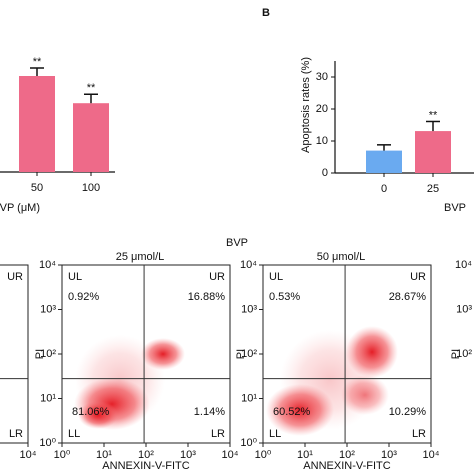  I want to click on y-tick-label: 30, so click(322, 77).